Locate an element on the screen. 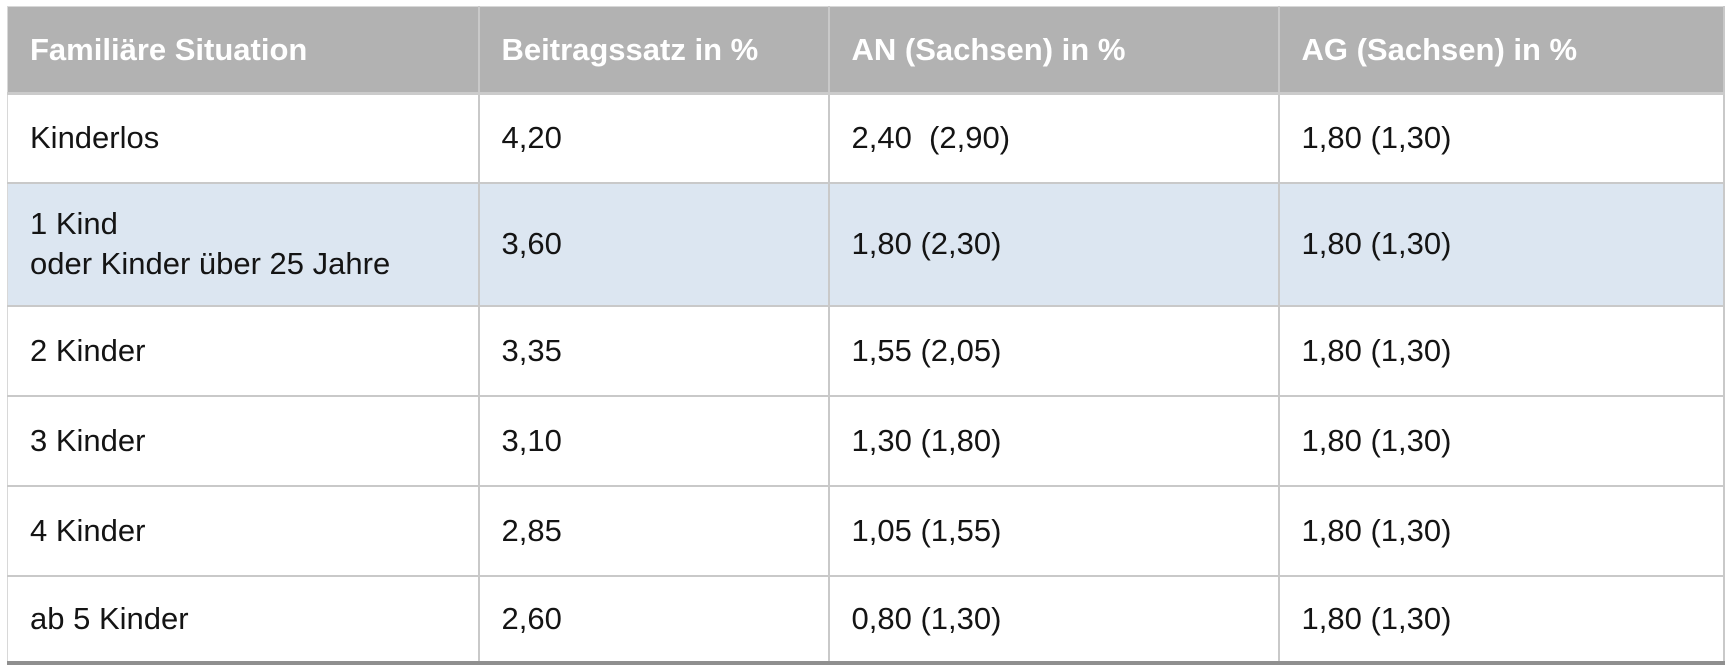 Image resolution: width=1730 pixels, height=670 pixels. cell-beitragssatz: 2,60 is located at coordinates (654, 620).